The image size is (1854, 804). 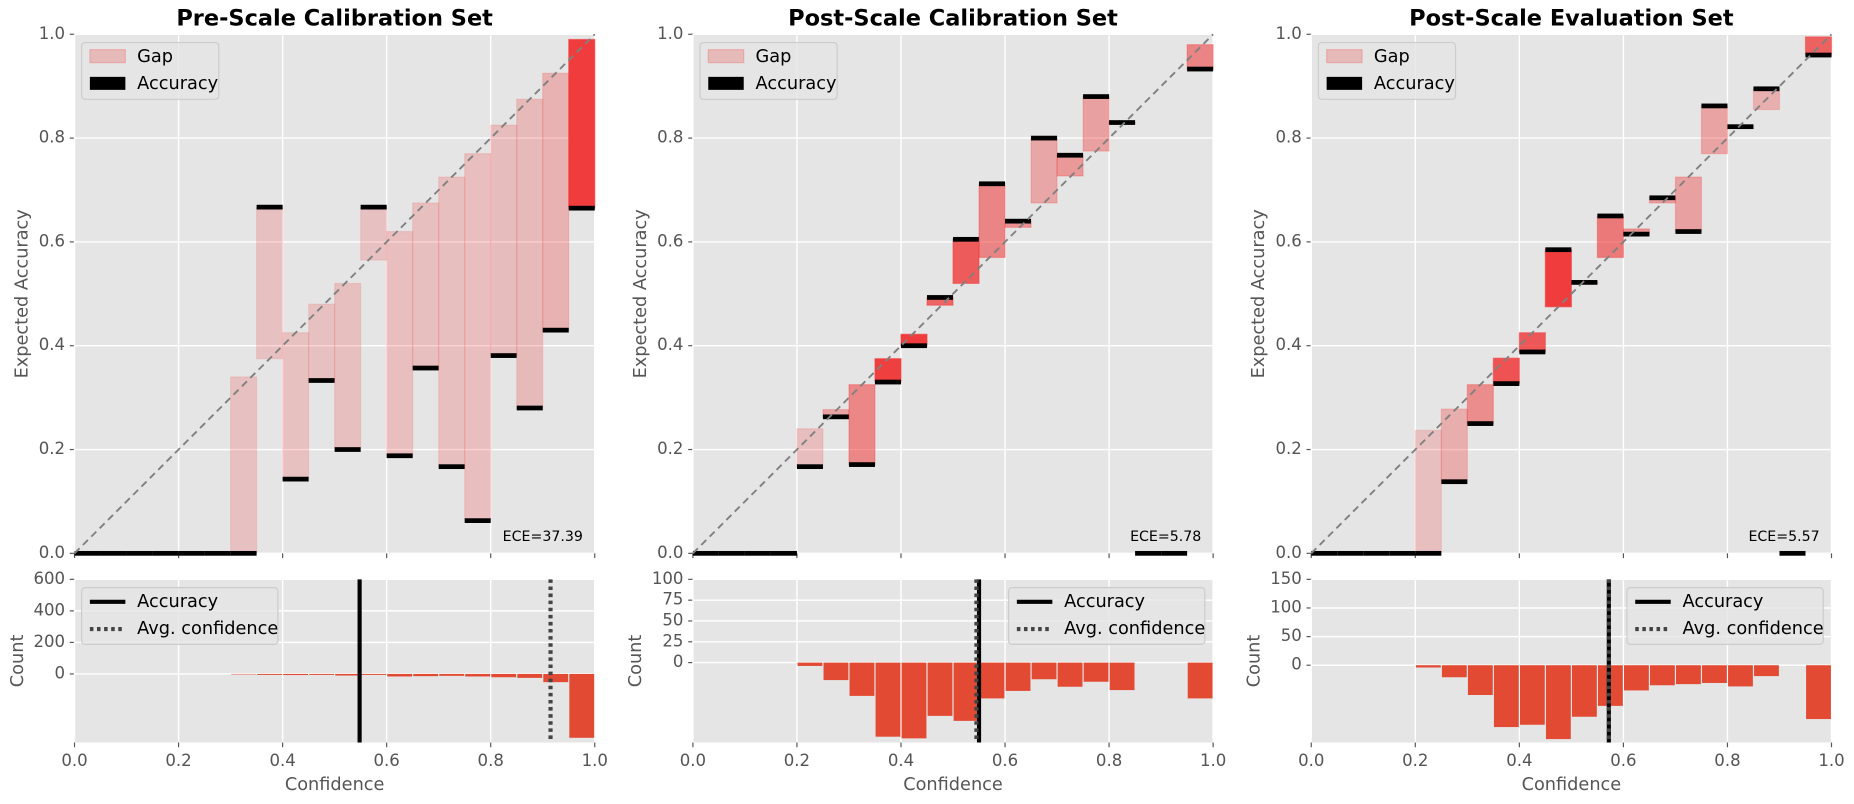 I want to click on y-tick-label: 600, so click(x=49, y=578).